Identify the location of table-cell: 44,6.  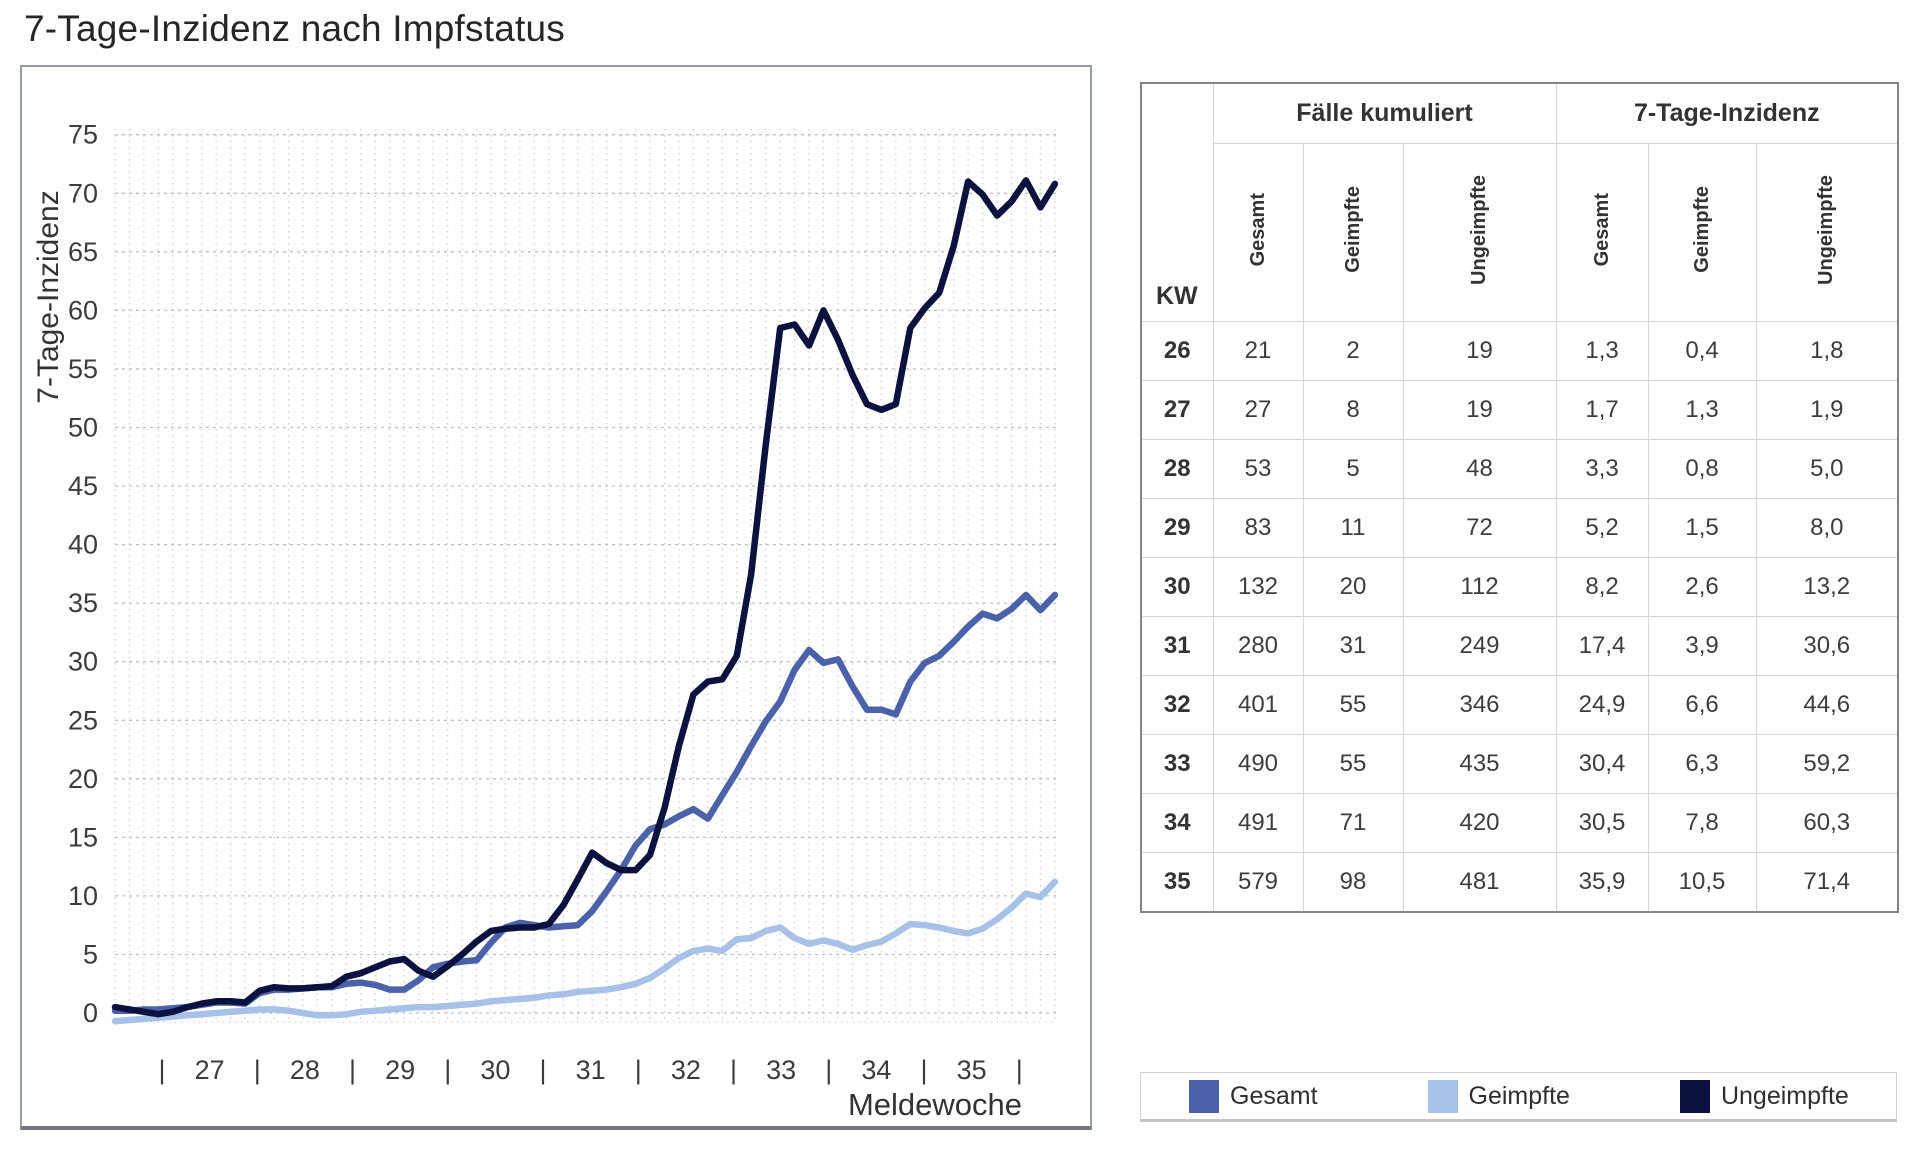
(1827, 705).